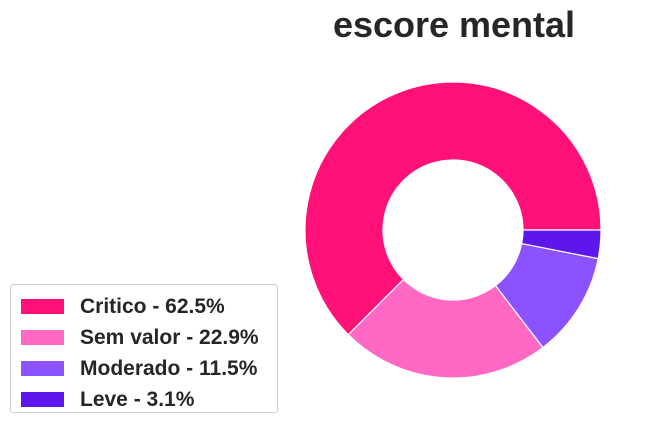  What do you see at coordinates (454, 24) in the screenshot?
I see `chart-title: escore mental` at bounding box center [454, 24].